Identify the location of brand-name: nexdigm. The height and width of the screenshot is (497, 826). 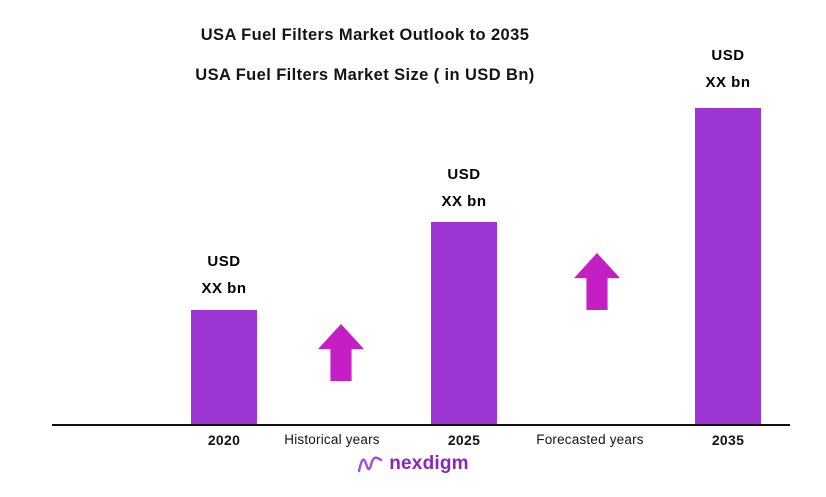
(429, 463).